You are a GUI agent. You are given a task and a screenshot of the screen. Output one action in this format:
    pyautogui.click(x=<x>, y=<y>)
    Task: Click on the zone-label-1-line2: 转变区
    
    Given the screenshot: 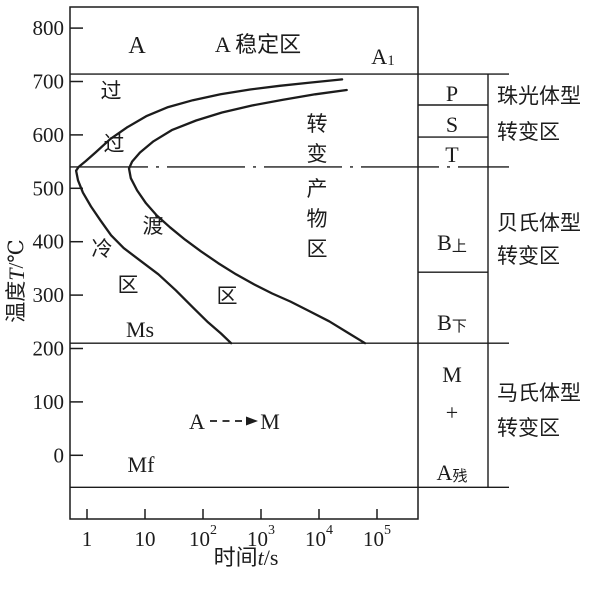 What is the action you would take?
    pyautogui.click(x=528, y=256)
    